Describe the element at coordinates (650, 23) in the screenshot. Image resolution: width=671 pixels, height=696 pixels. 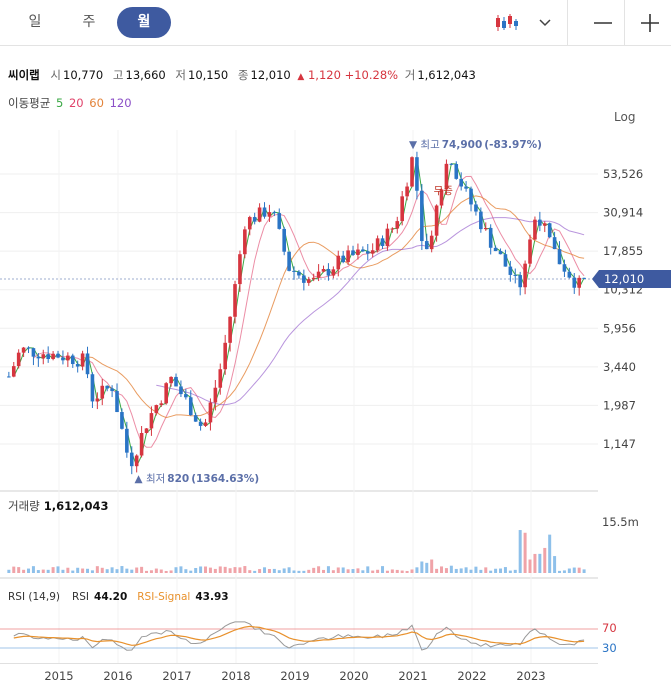
I see `zoom-in-button` at that location.